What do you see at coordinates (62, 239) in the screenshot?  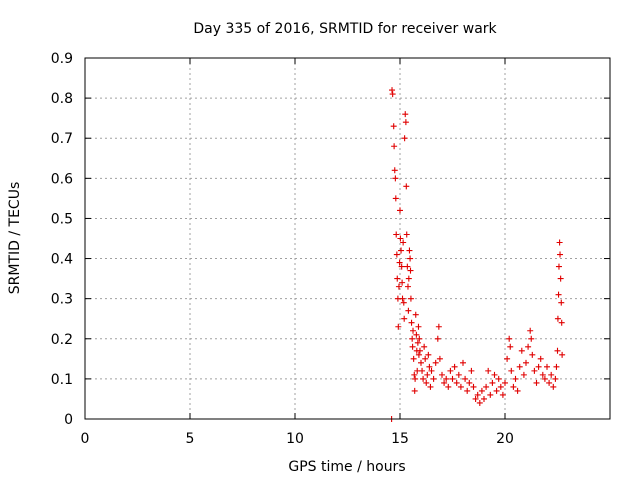 I see `y-tick-labels: 0 0.1 0.2 0.3 0.4 0.5 0.6 0.7 0.8 0.9` at bounding box center [62, 239].